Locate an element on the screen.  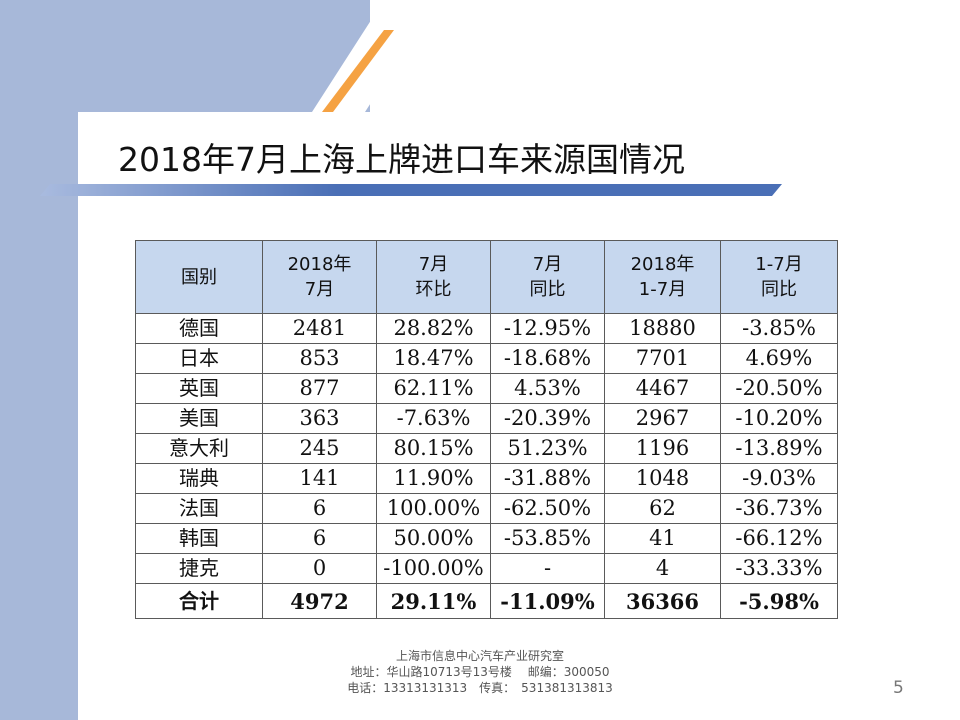
country-cell: 德国 is located at coordinates (199, 328).